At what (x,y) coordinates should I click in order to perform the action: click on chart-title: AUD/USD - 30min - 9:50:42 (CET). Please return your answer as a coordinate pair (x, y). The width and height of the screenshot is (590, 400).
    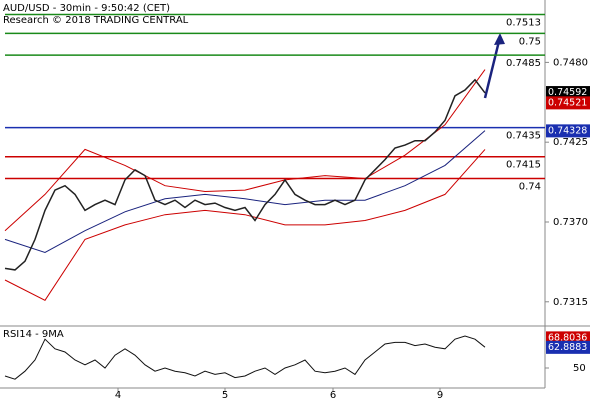
    Looking at the image, I should click on (86, 8).